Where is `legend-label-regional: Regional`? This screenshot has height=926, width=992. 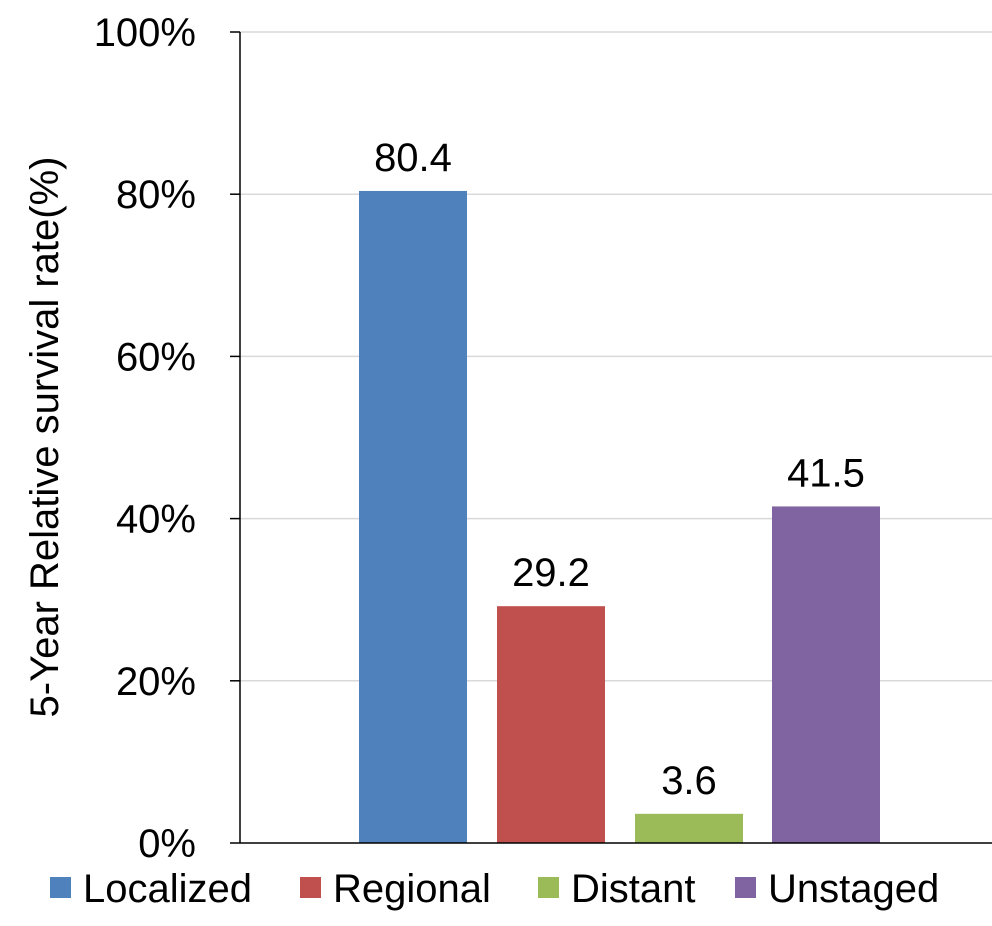
legend-label-regional: Regional is located at coordinates (412, 889).